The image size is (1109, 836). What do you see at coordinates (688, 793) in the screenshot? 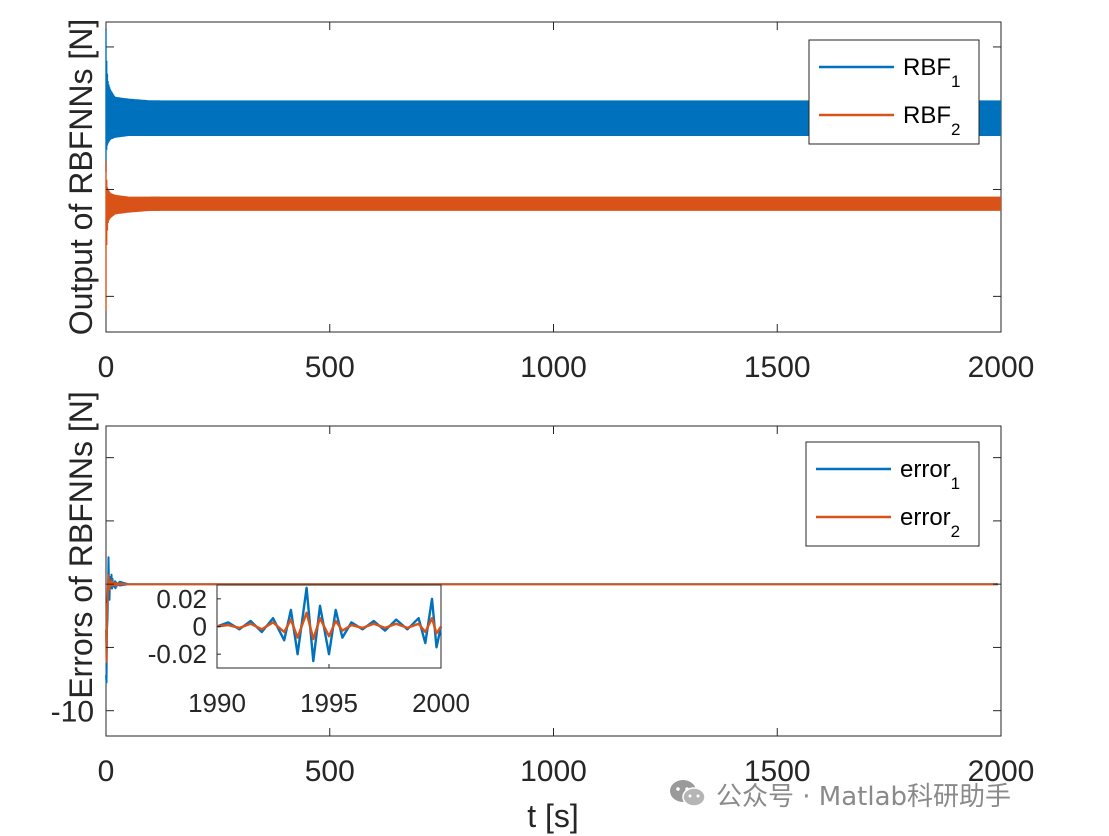
I see `wechat-icon` at bounding box center [688, 793].